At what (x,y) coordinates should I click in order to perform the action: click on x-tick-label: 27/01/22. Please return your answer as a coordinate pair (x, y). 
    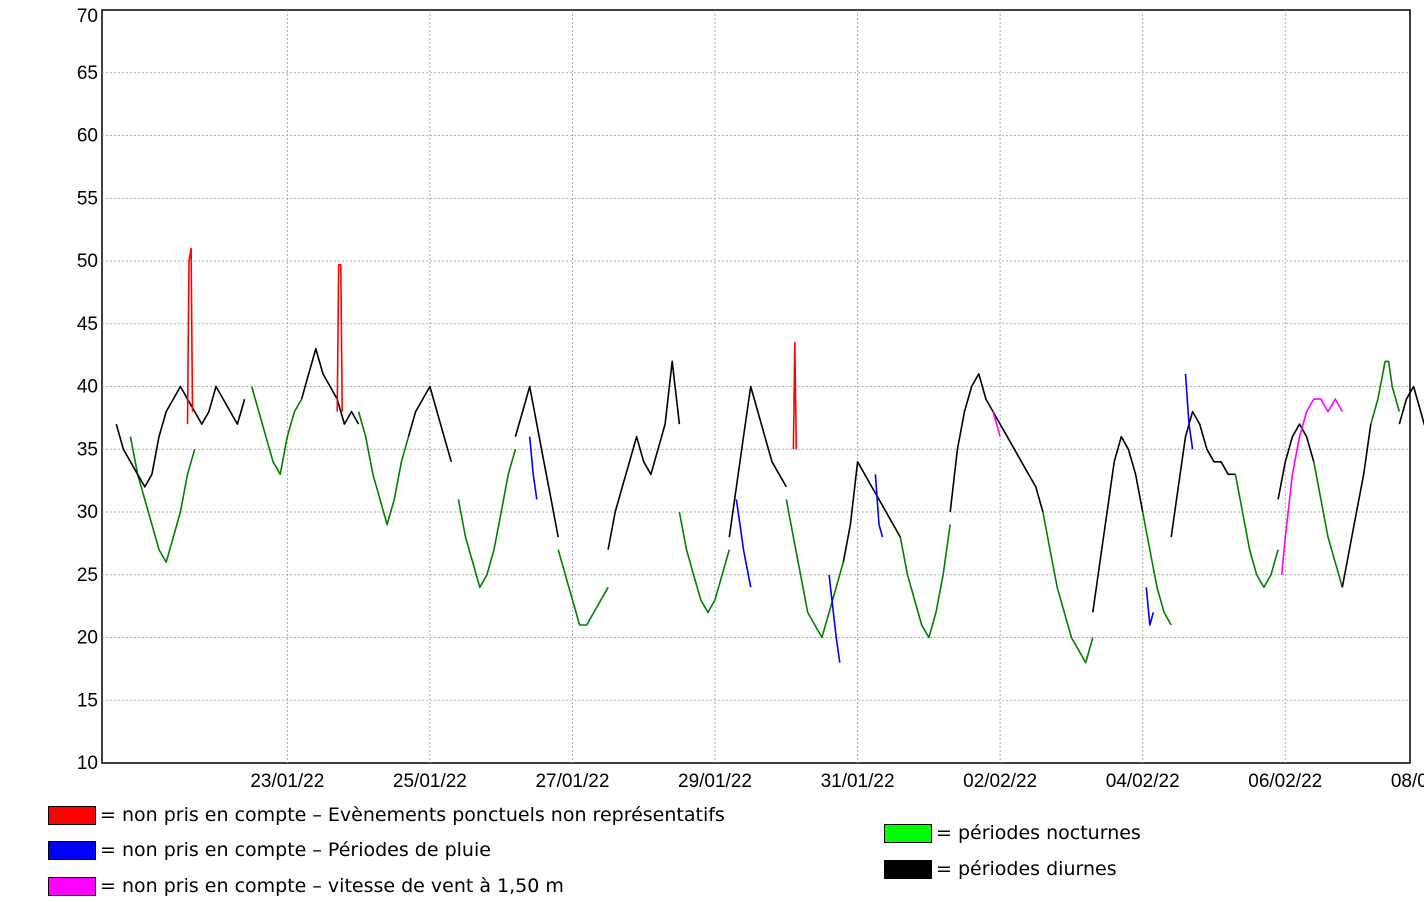
    Looking at the image, I should click on (572, 781).